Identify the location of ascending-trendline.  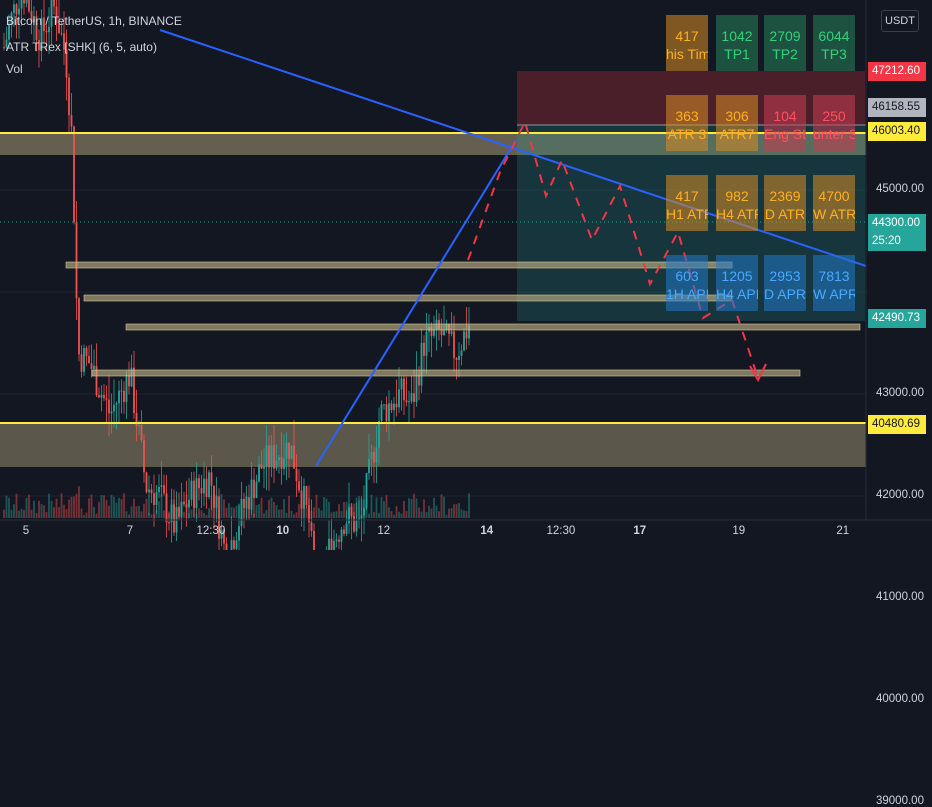
(416, 303).